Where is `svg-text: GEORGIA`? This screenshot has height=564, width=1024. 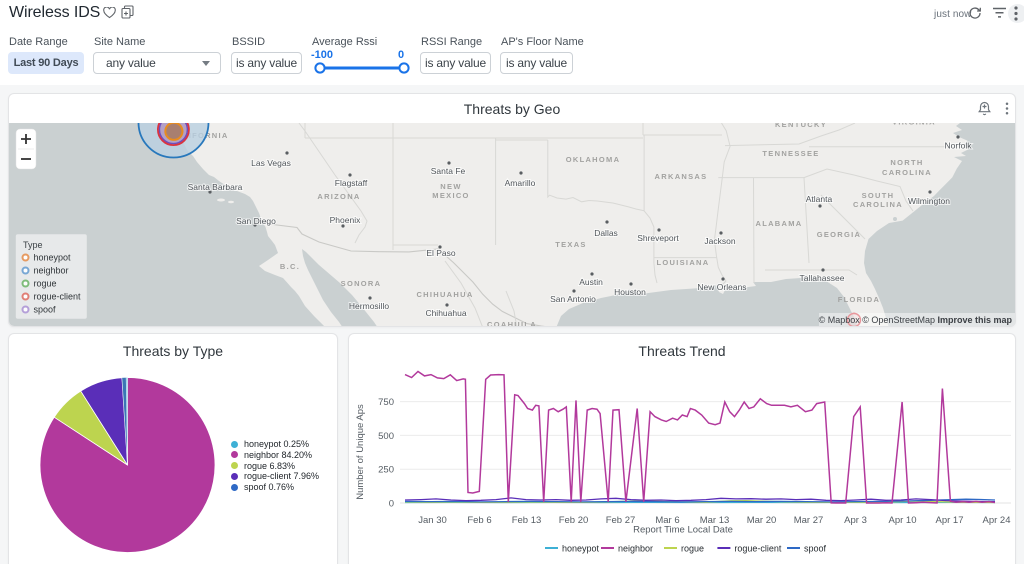
svg-text: GEORGIA is located at coordinates (839, 234).